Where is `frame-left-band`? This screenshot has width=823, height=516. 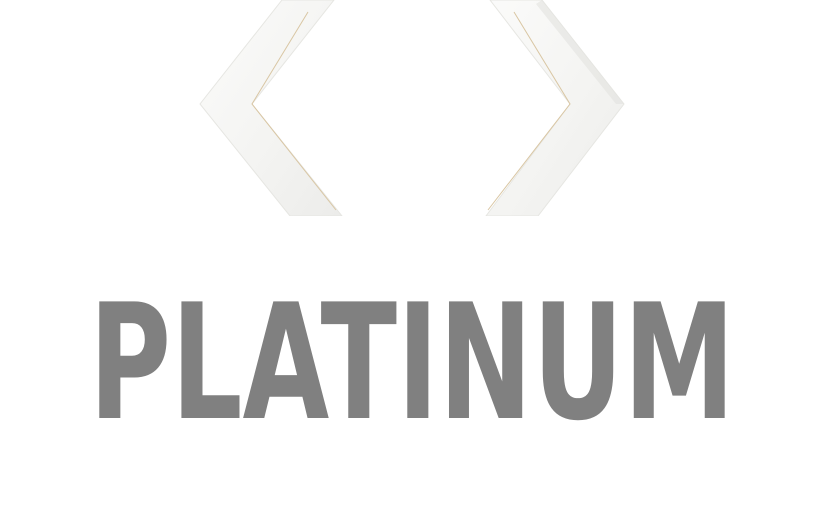
frame-left-band is located at coordinates (271, 108).